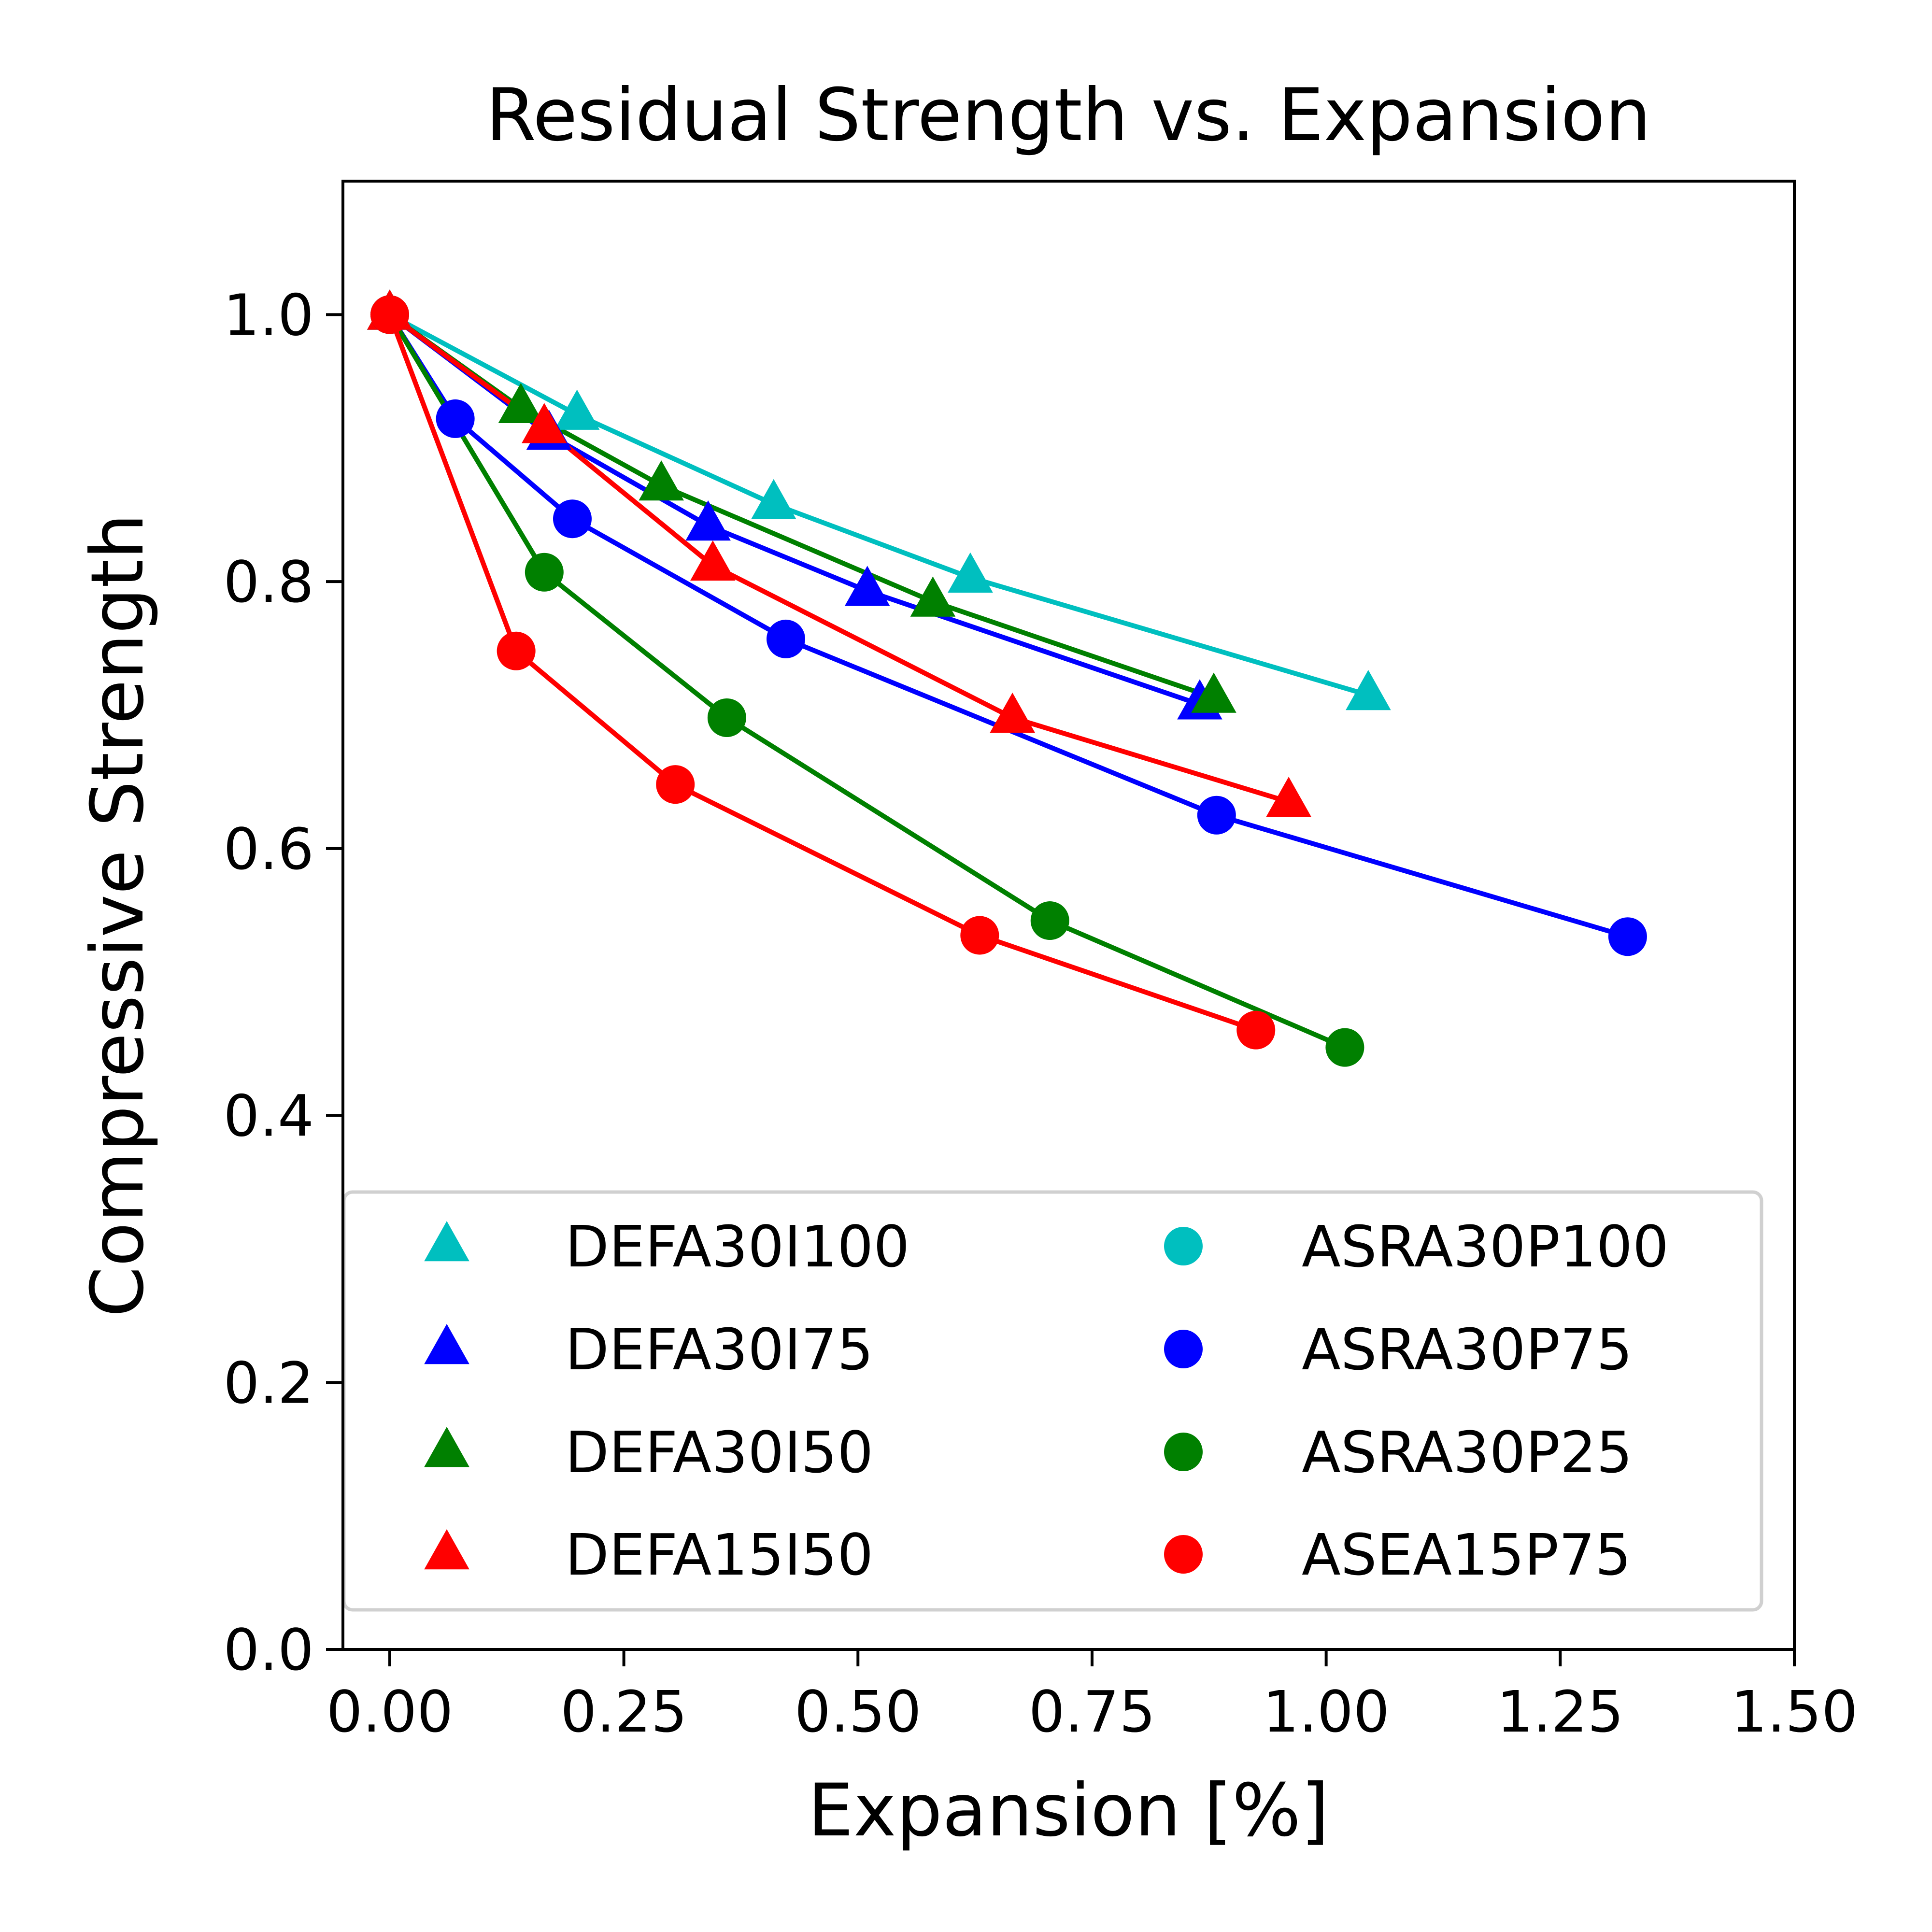 The height and width of the screenshot is (1932, 1932). I want to click on legend-marker-asea15p75, so click(1183, 1554).